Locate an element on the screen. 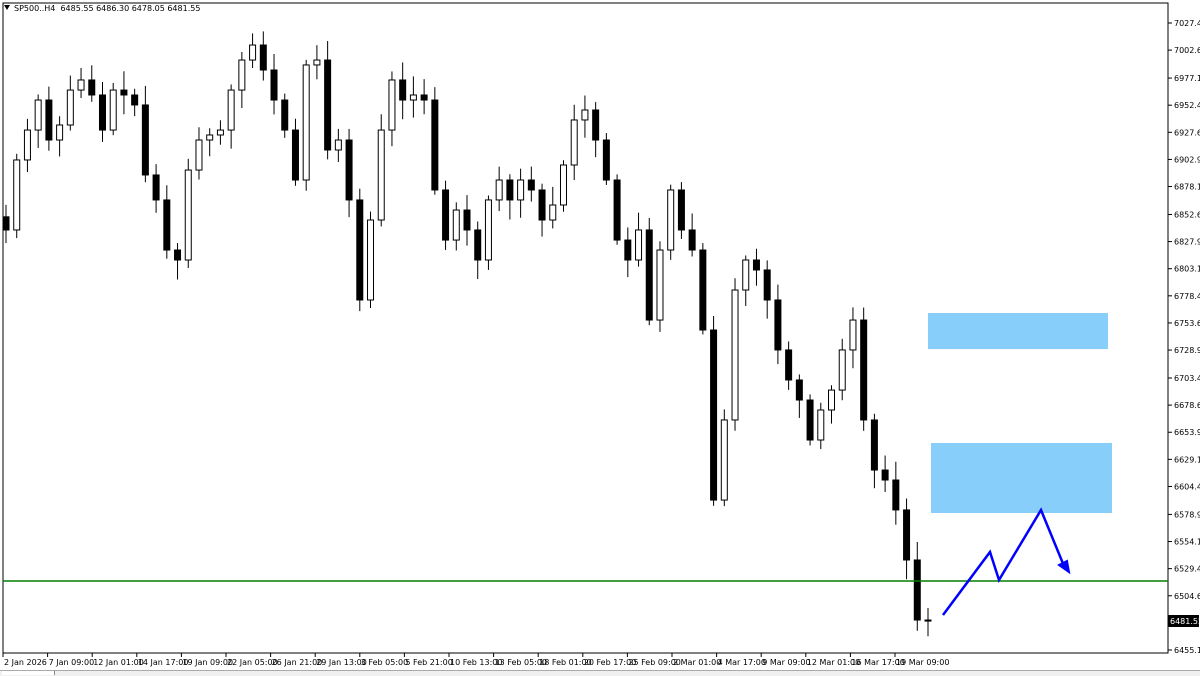  x-tick-label: 2 Jan 2026 is located at coordinates (25, 662).